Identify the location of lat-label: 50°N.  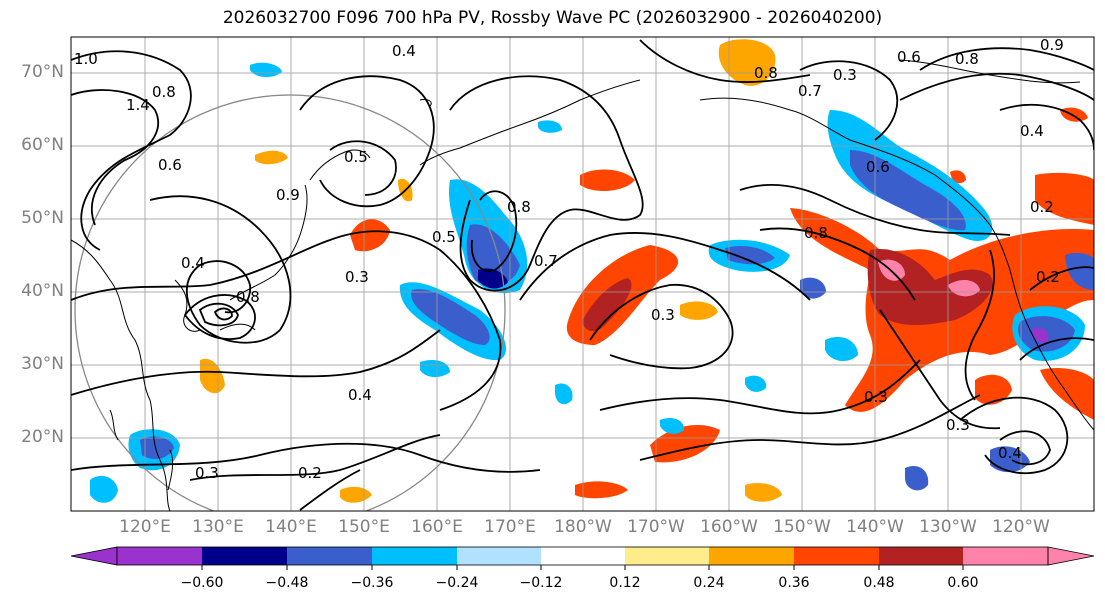
(42, 218).